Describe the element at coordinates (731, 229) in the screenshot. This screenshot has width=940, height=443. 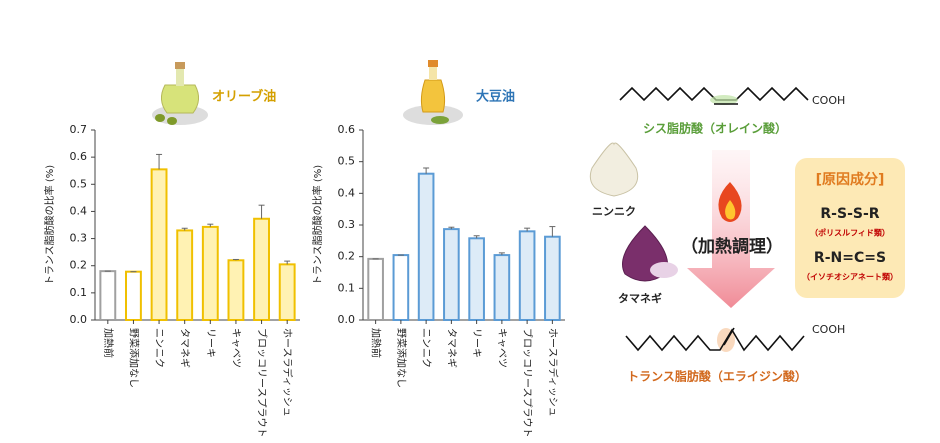
I see `arrow` at that location.